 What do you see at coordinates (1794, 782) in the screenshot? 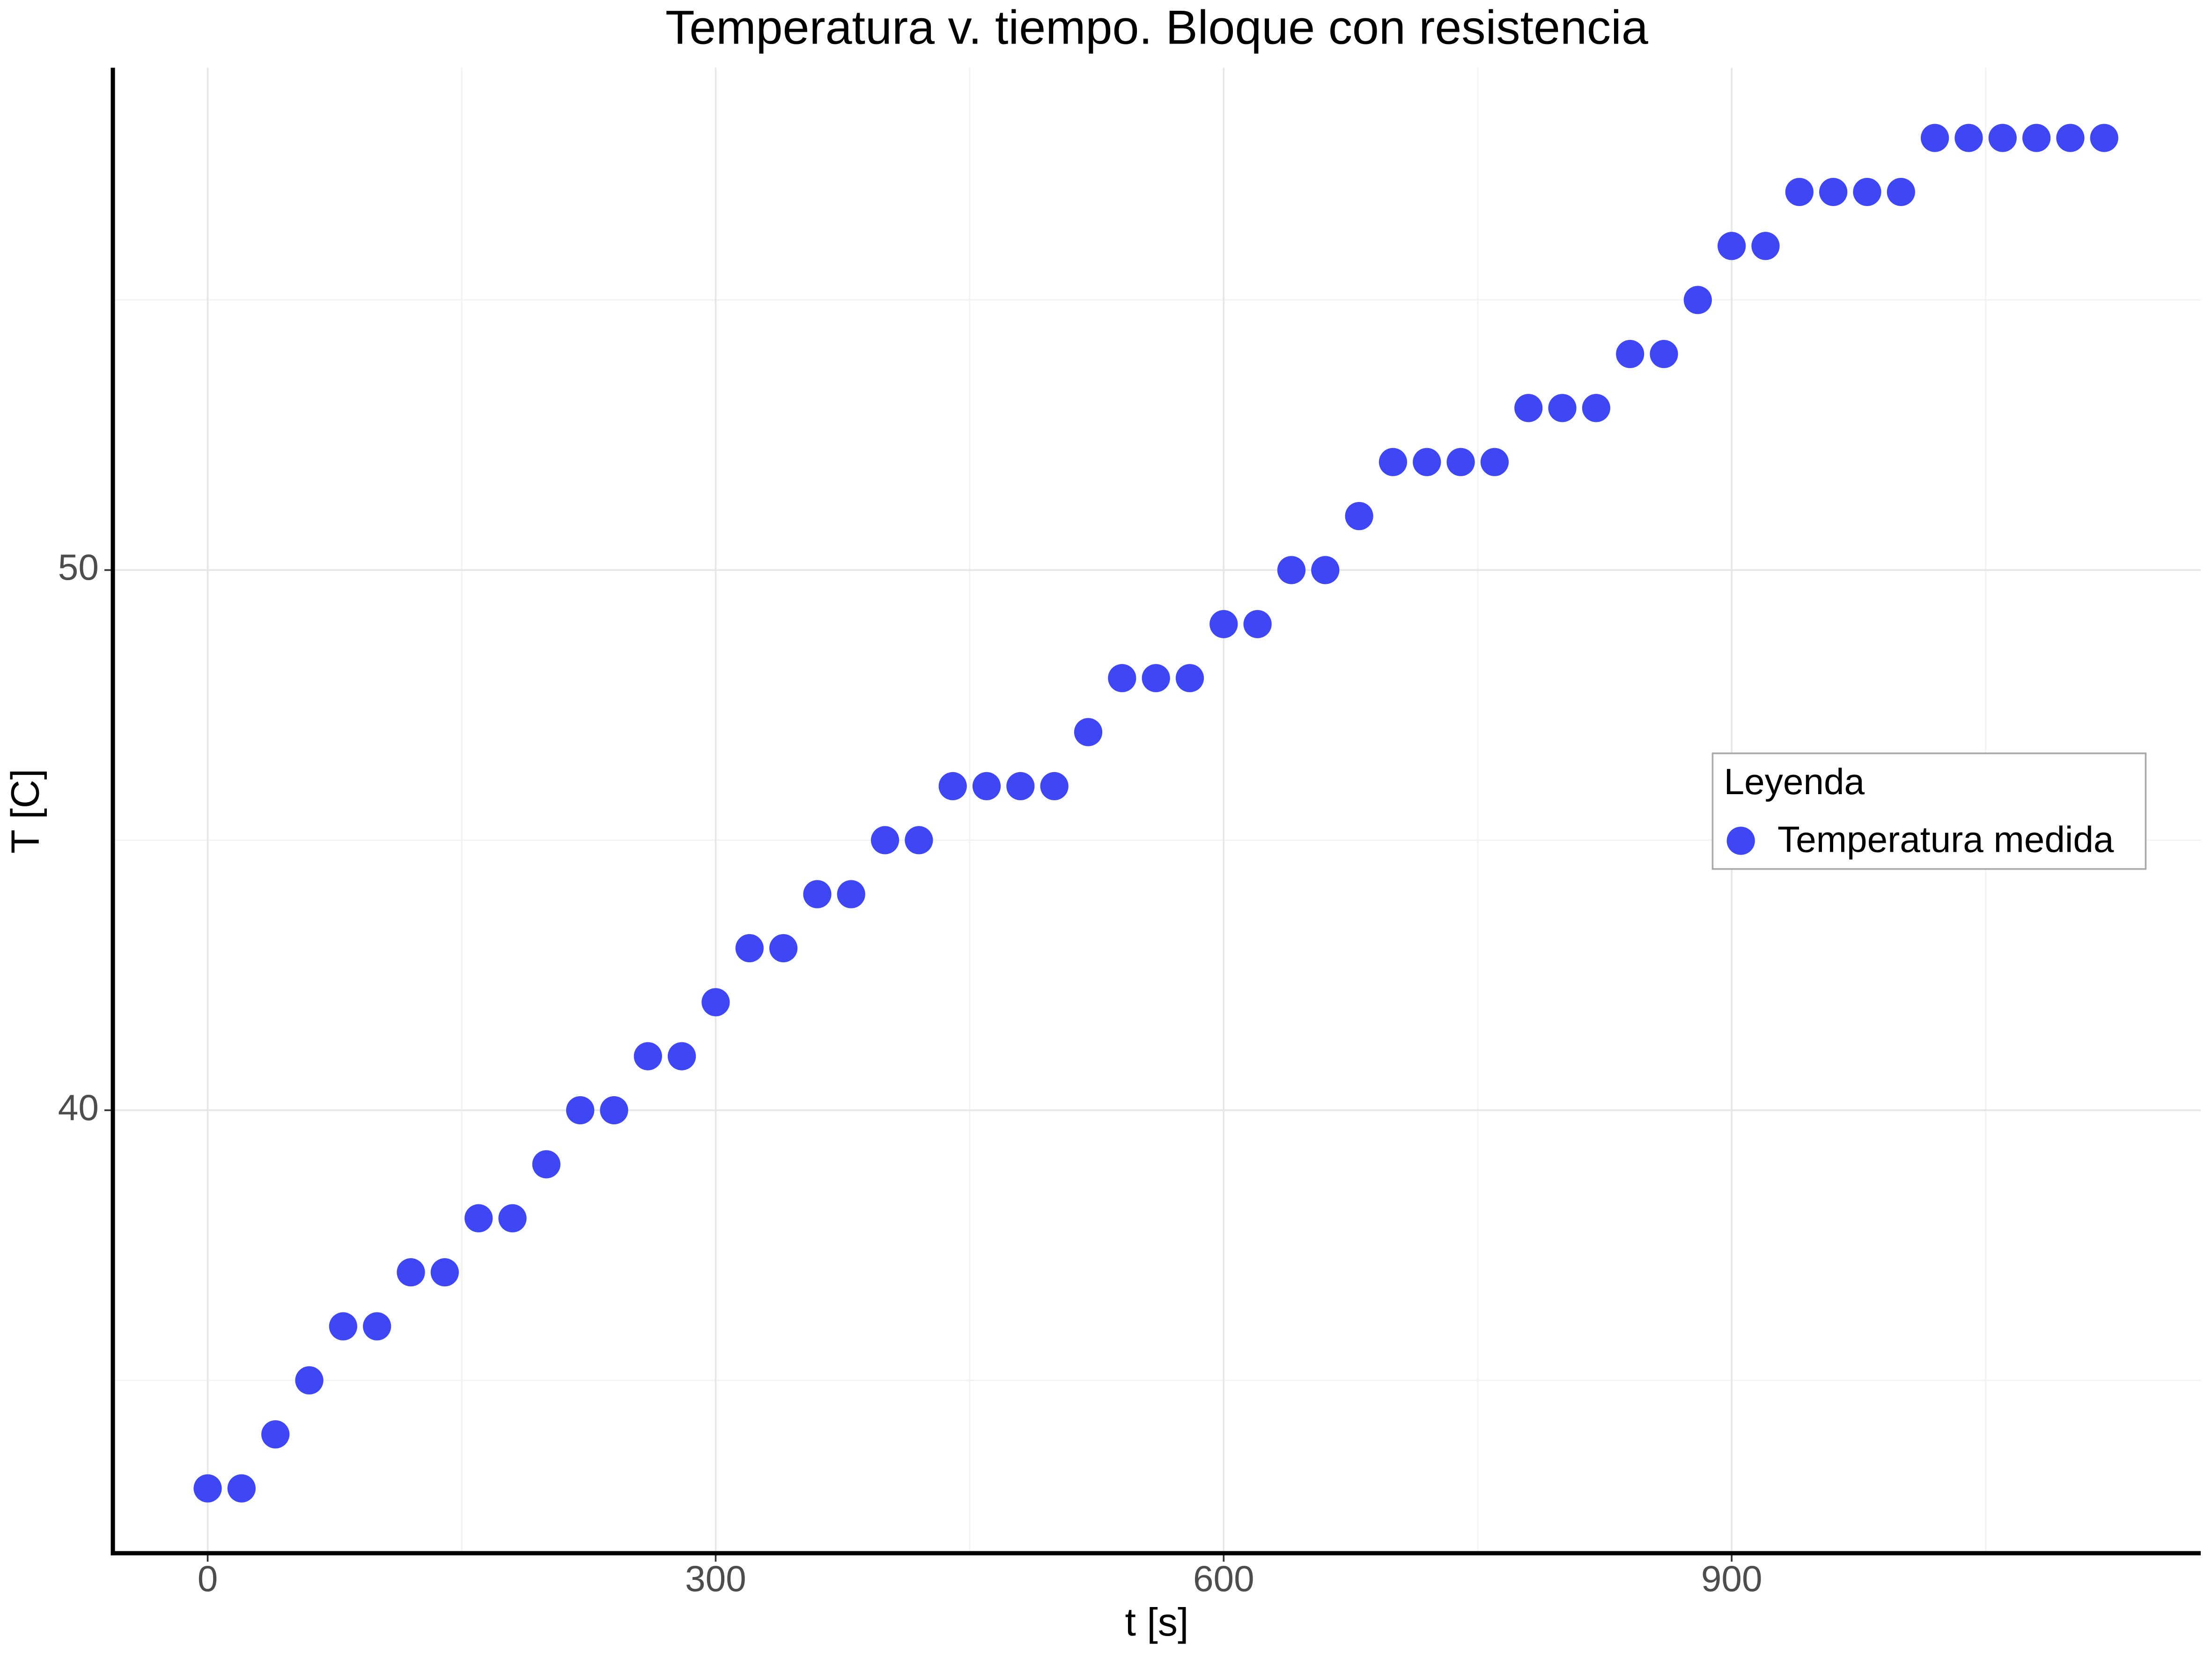
I see `legend-title: Leyenda` at bounding box center [1794, 782].